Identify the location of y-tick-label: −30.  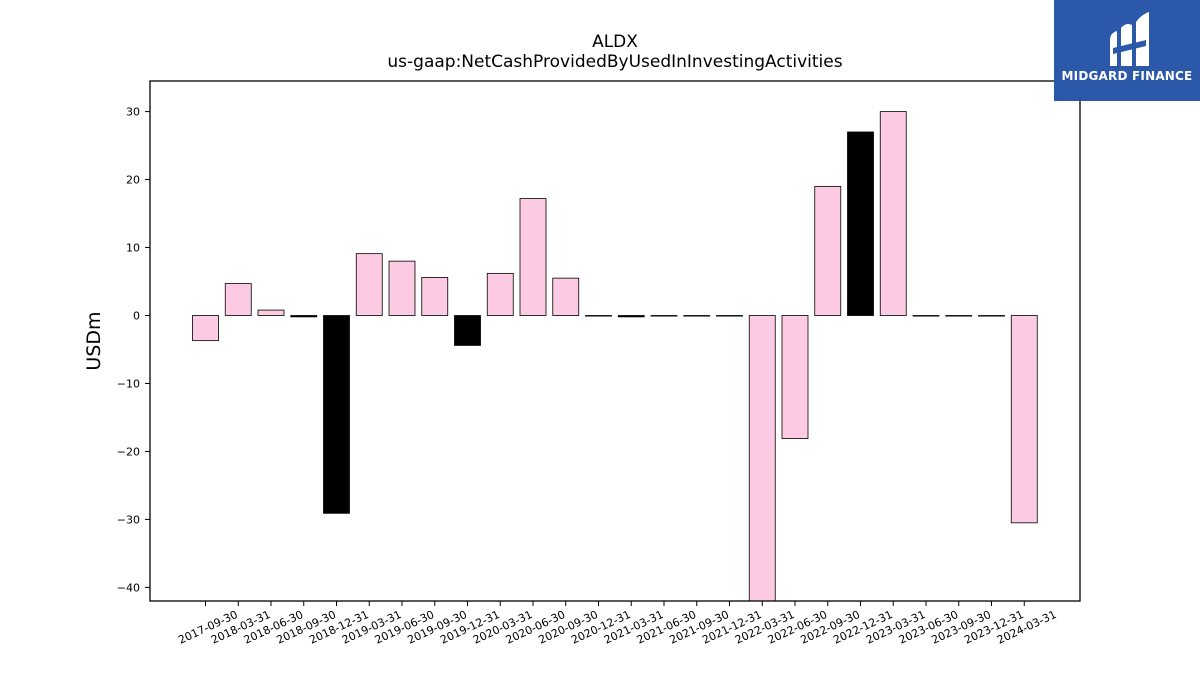
(128, 519).